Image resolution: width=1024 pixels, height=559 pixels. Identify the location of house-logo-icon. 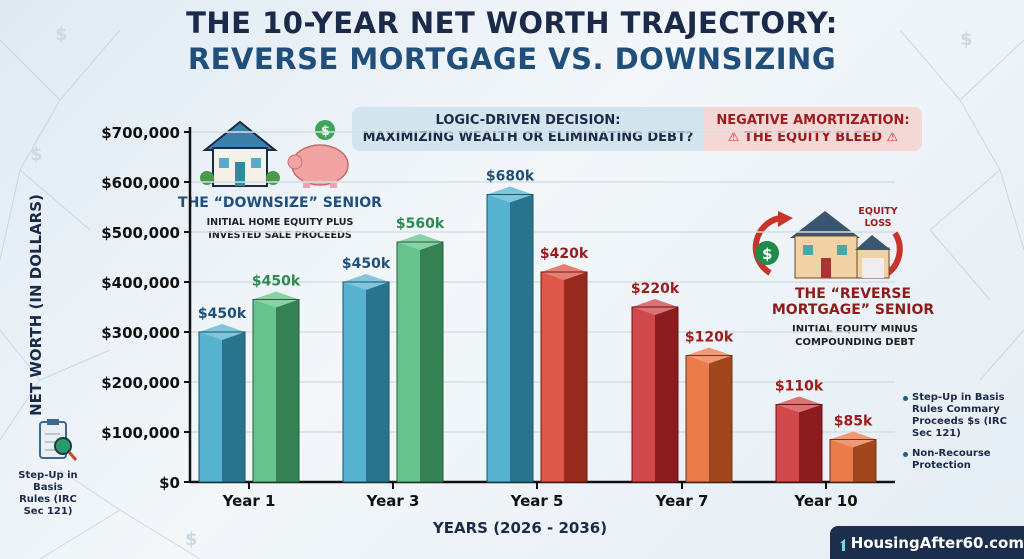
(842, 544).